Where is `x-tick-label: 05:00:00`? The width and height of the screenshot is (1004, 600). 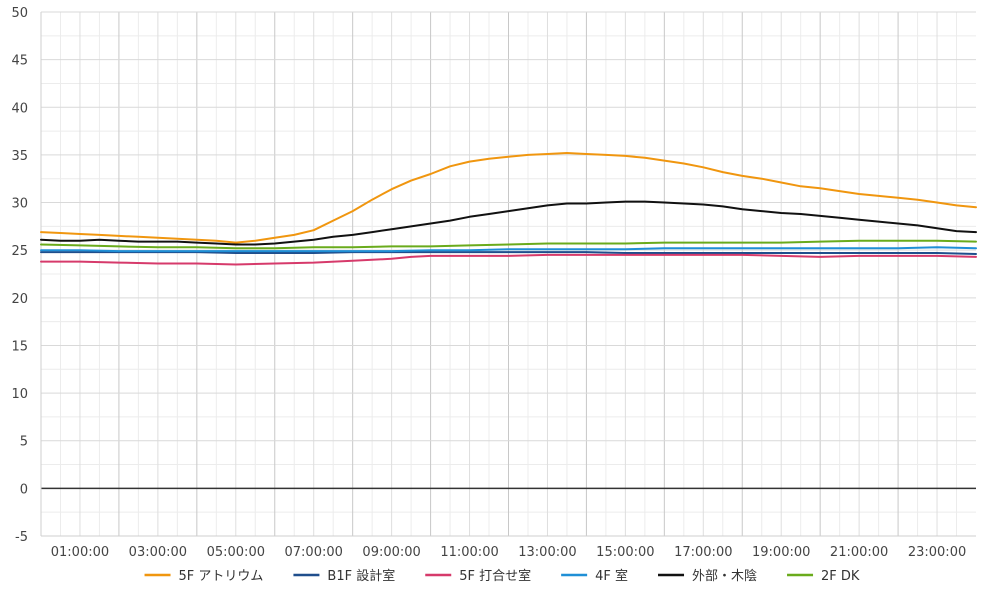 x-tick-label: 05:00:00 is located at coordinates (236, 552).